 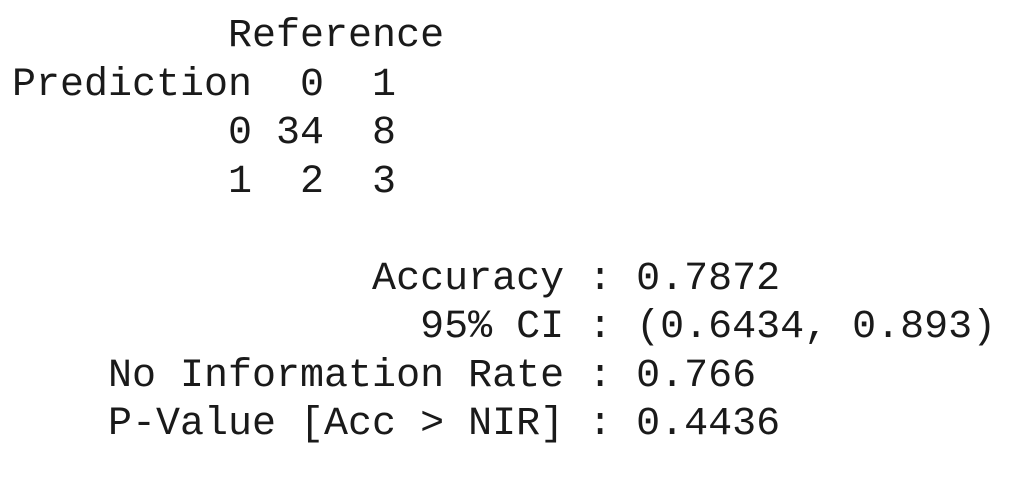 What do you see at coordinates (396, 279) in the screenshot?
I see `stat-accuracy: Accuracy : 0.7872` at bounding box center [396, 279].